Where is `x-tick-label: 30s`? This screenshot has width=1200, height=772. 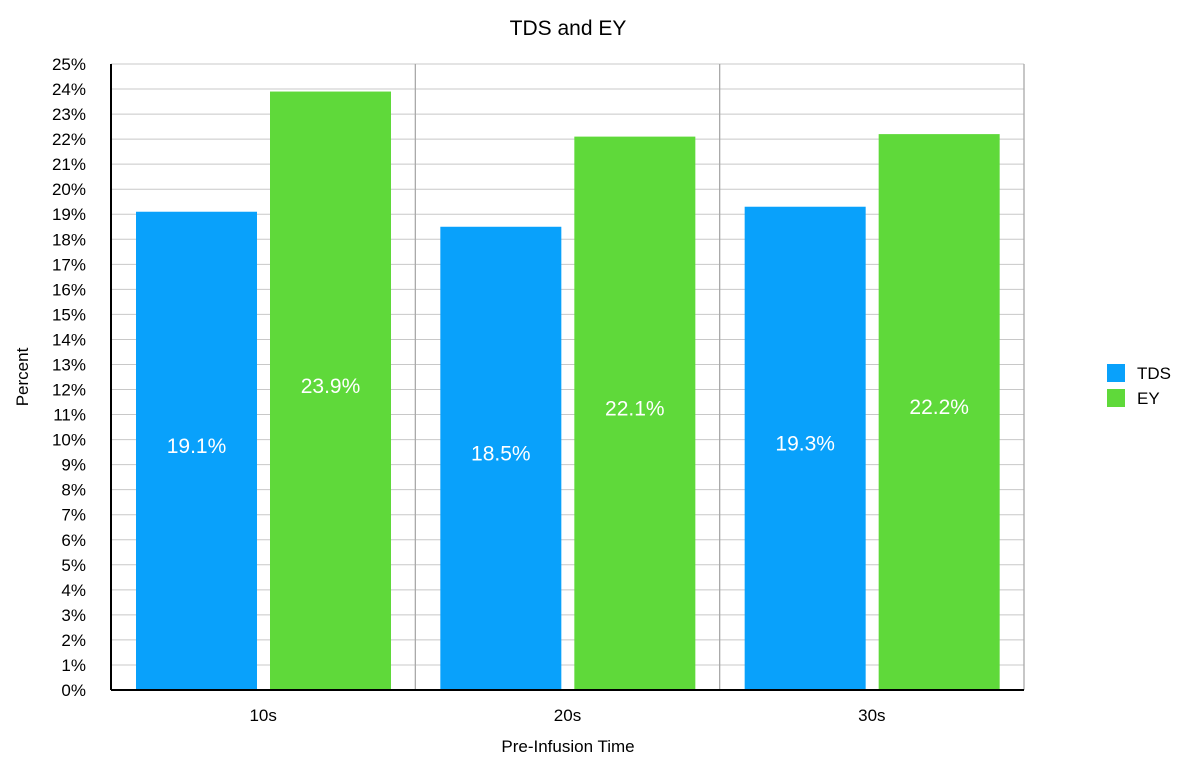
x-tick-label: 30s is located at coordinates (871, 715).